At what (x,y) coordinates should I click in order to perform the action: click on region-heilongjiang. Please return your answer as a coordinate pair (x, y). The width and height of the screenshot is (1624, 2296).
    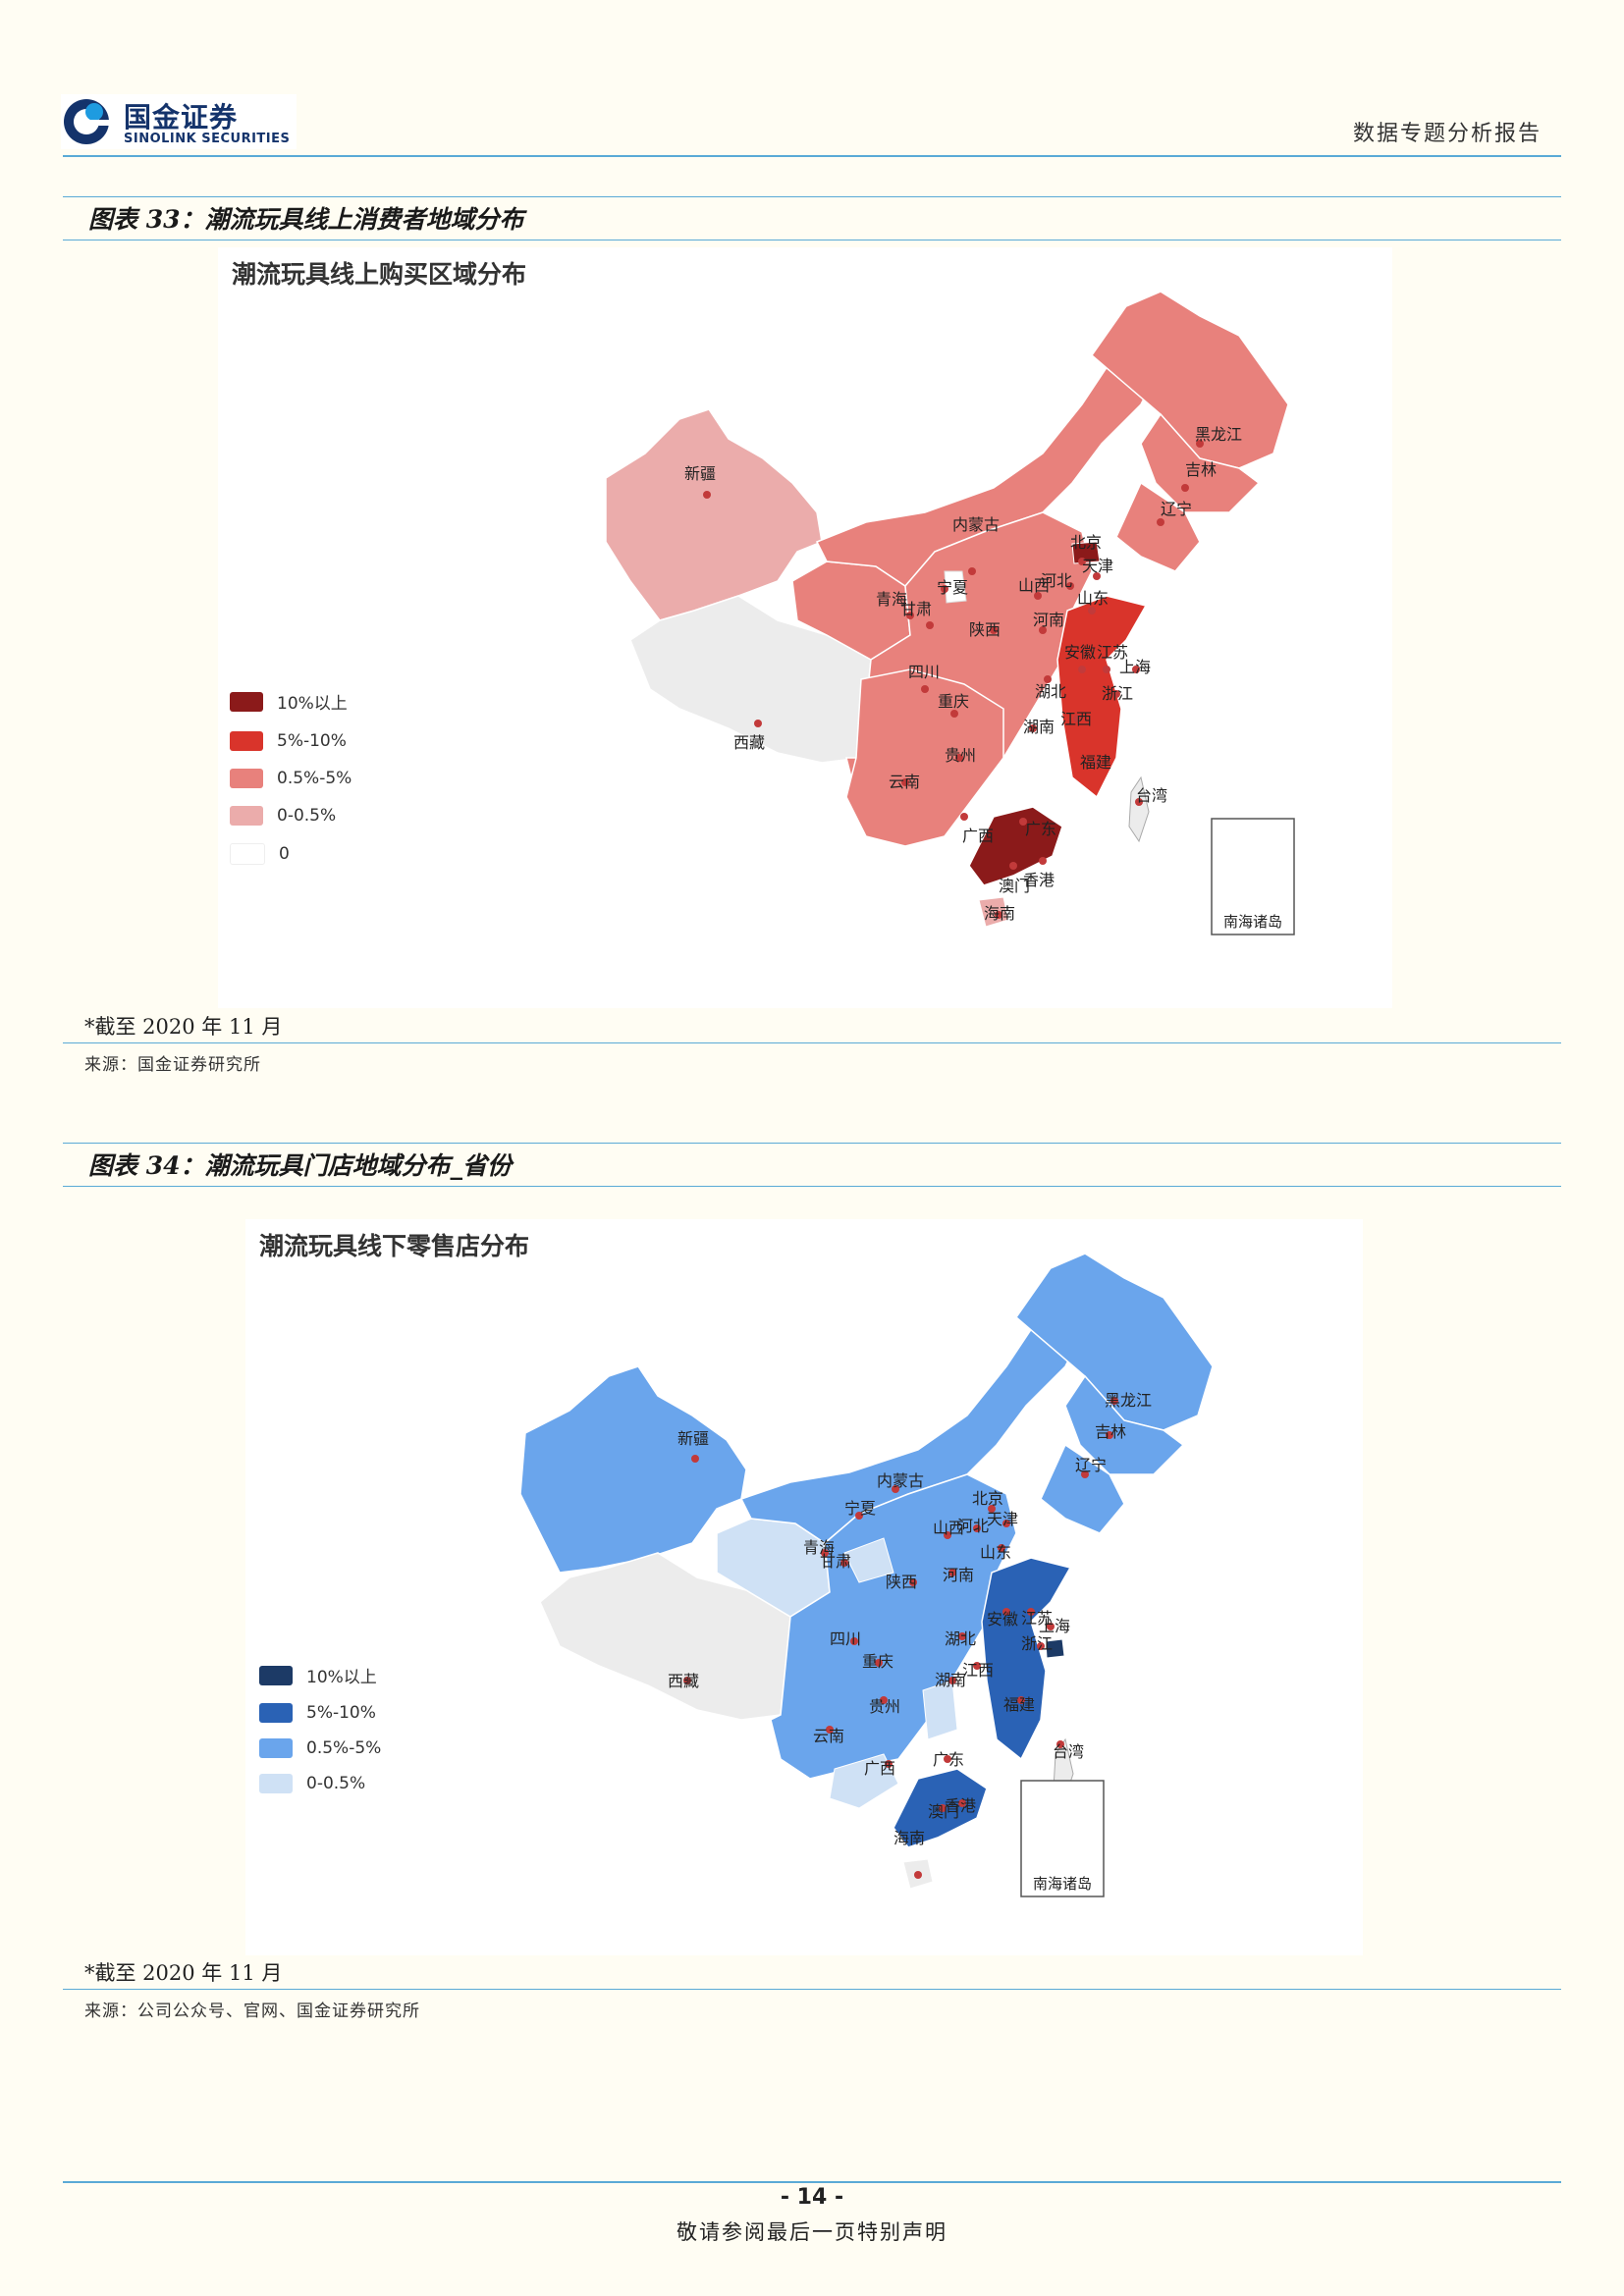
    Looking at the image, I should click on (1189, 380).